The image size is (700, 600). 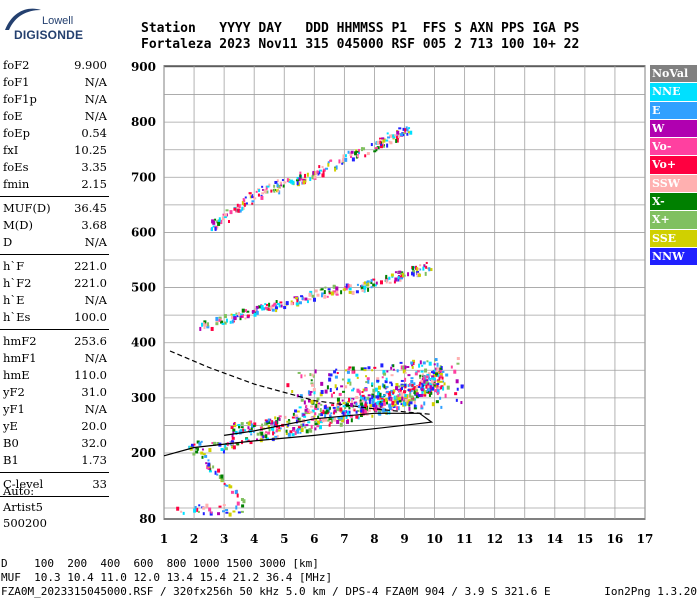 I want to click on param-value: 33, so click(x=99, y=484).